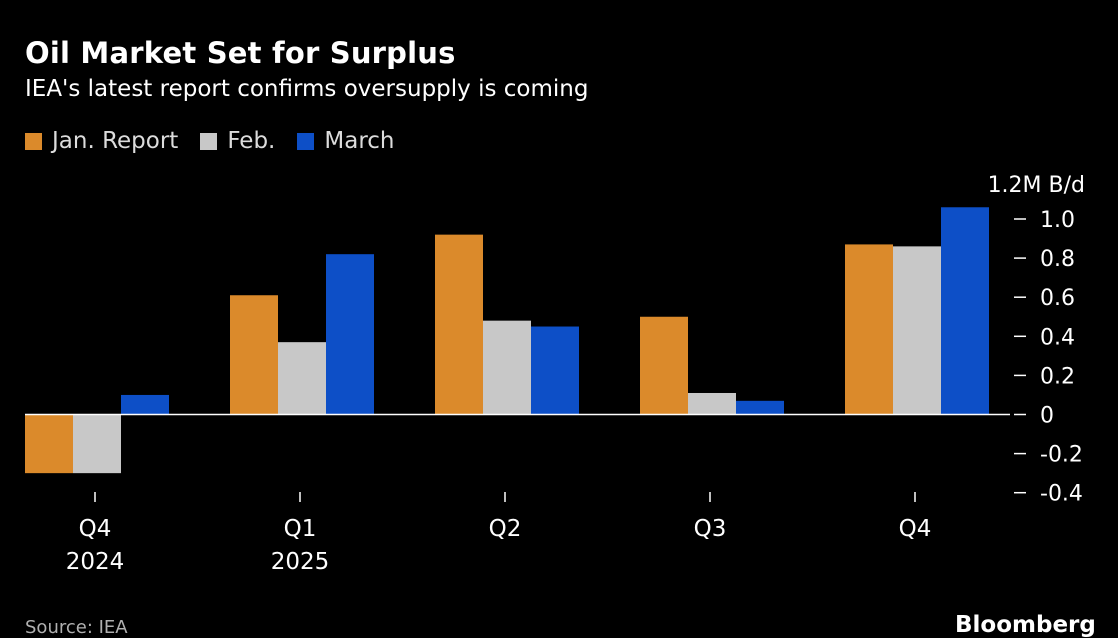 The height and width of the screenshot is (638, 1118). I want to click on x-tick-label-0-1: 2024, so click(95, 562).